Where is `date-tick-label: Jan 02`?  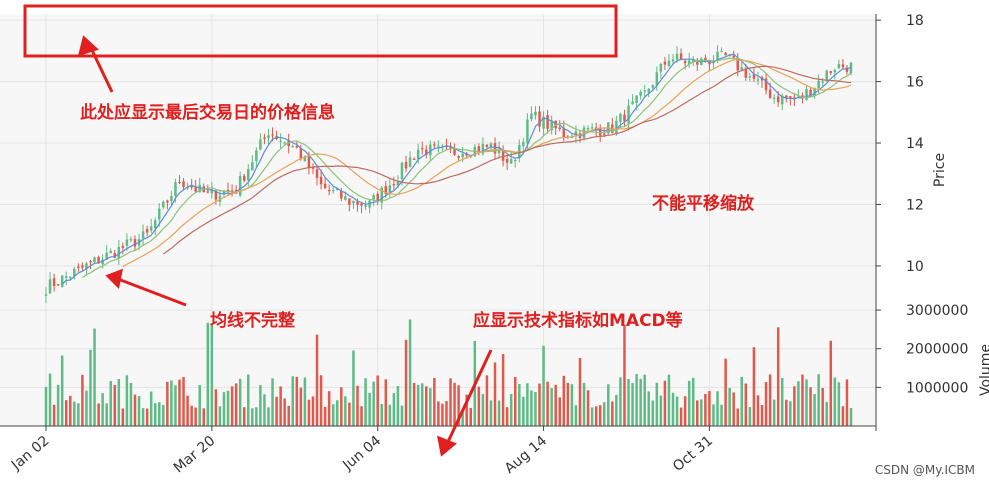 date-tick-label: Jan 02 is located at coordinates (30, 453).